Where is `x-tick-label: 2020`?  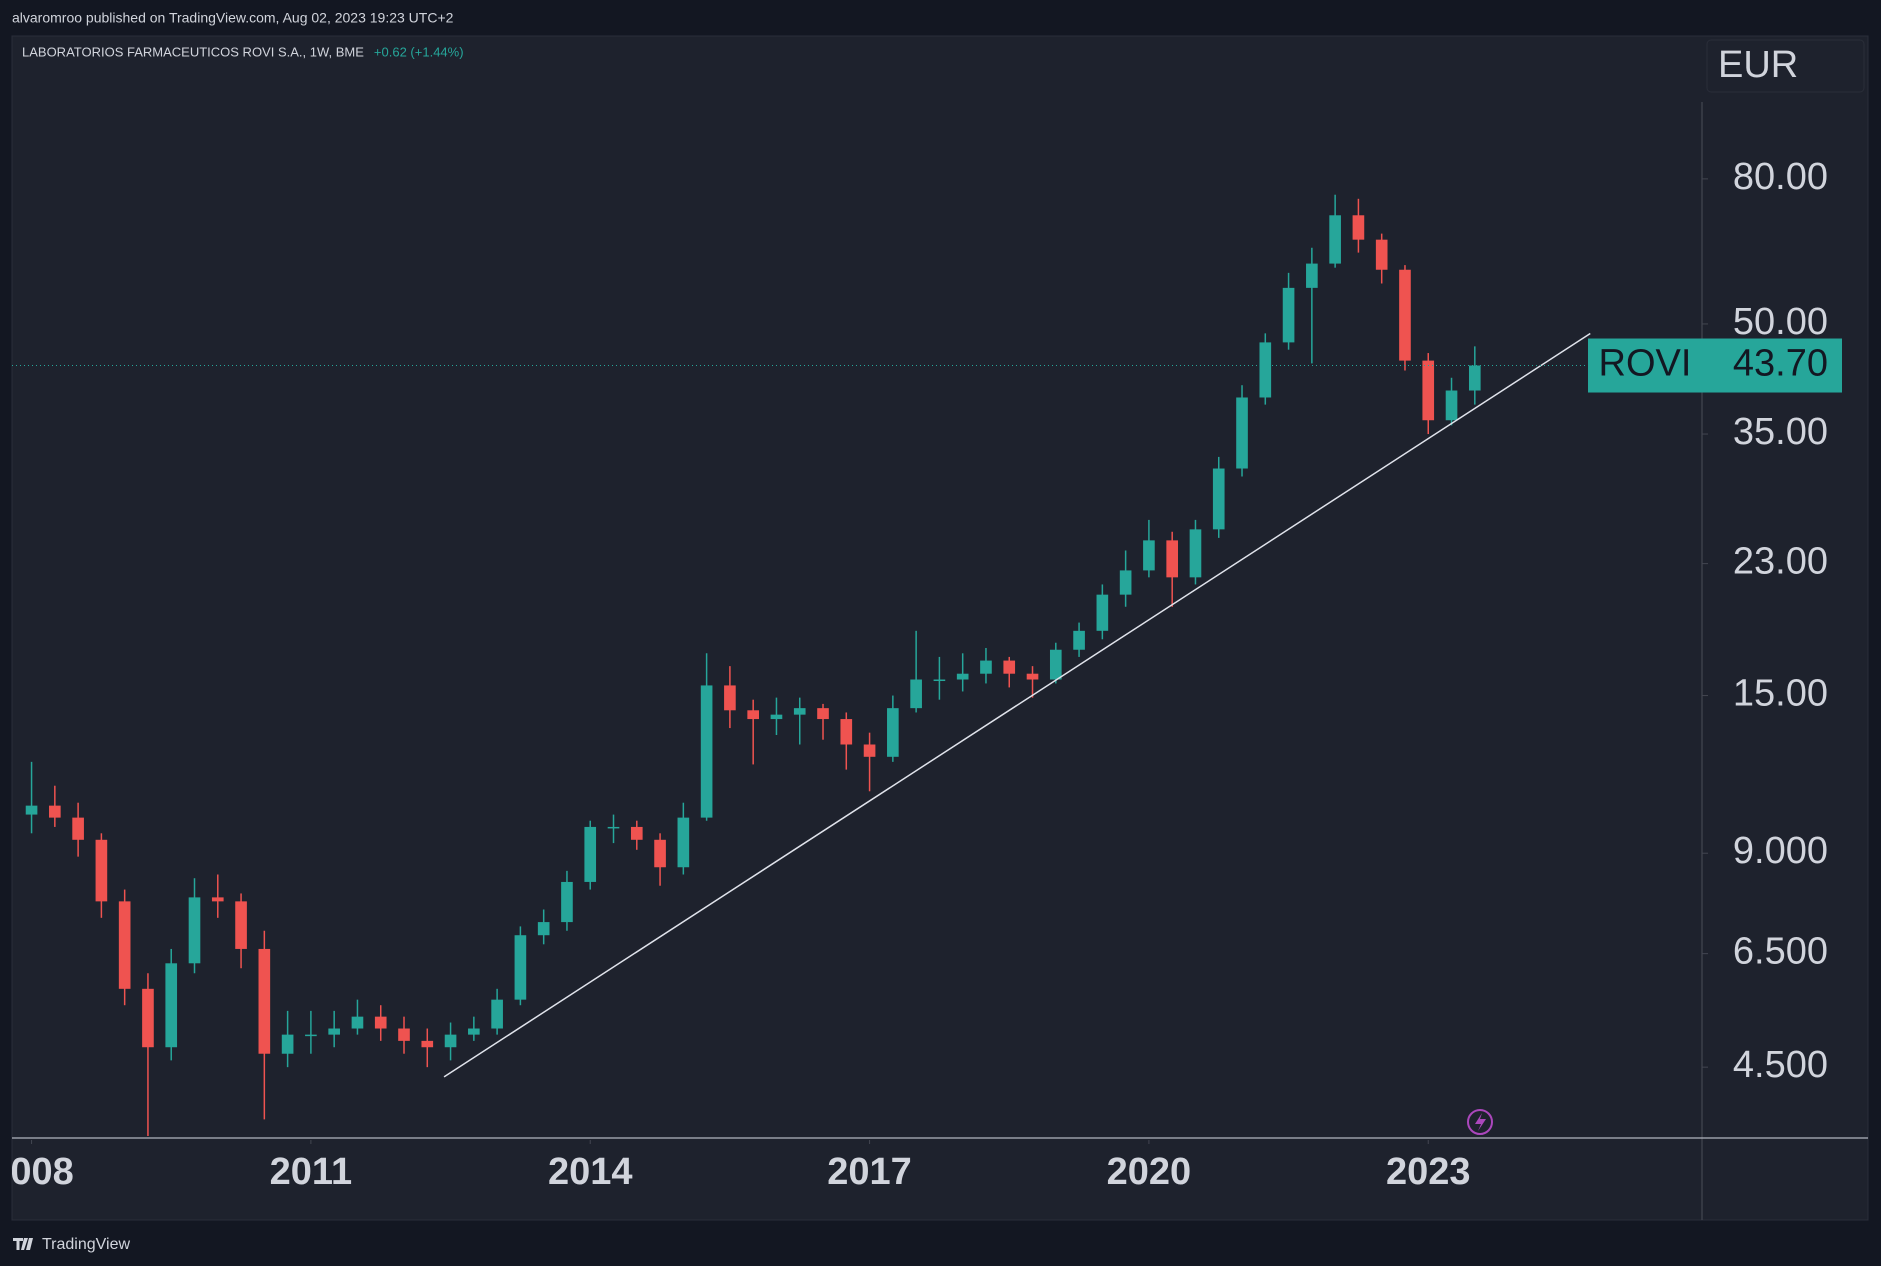
x-tick-label: 2020 is located at coordinates (1149, 1172).